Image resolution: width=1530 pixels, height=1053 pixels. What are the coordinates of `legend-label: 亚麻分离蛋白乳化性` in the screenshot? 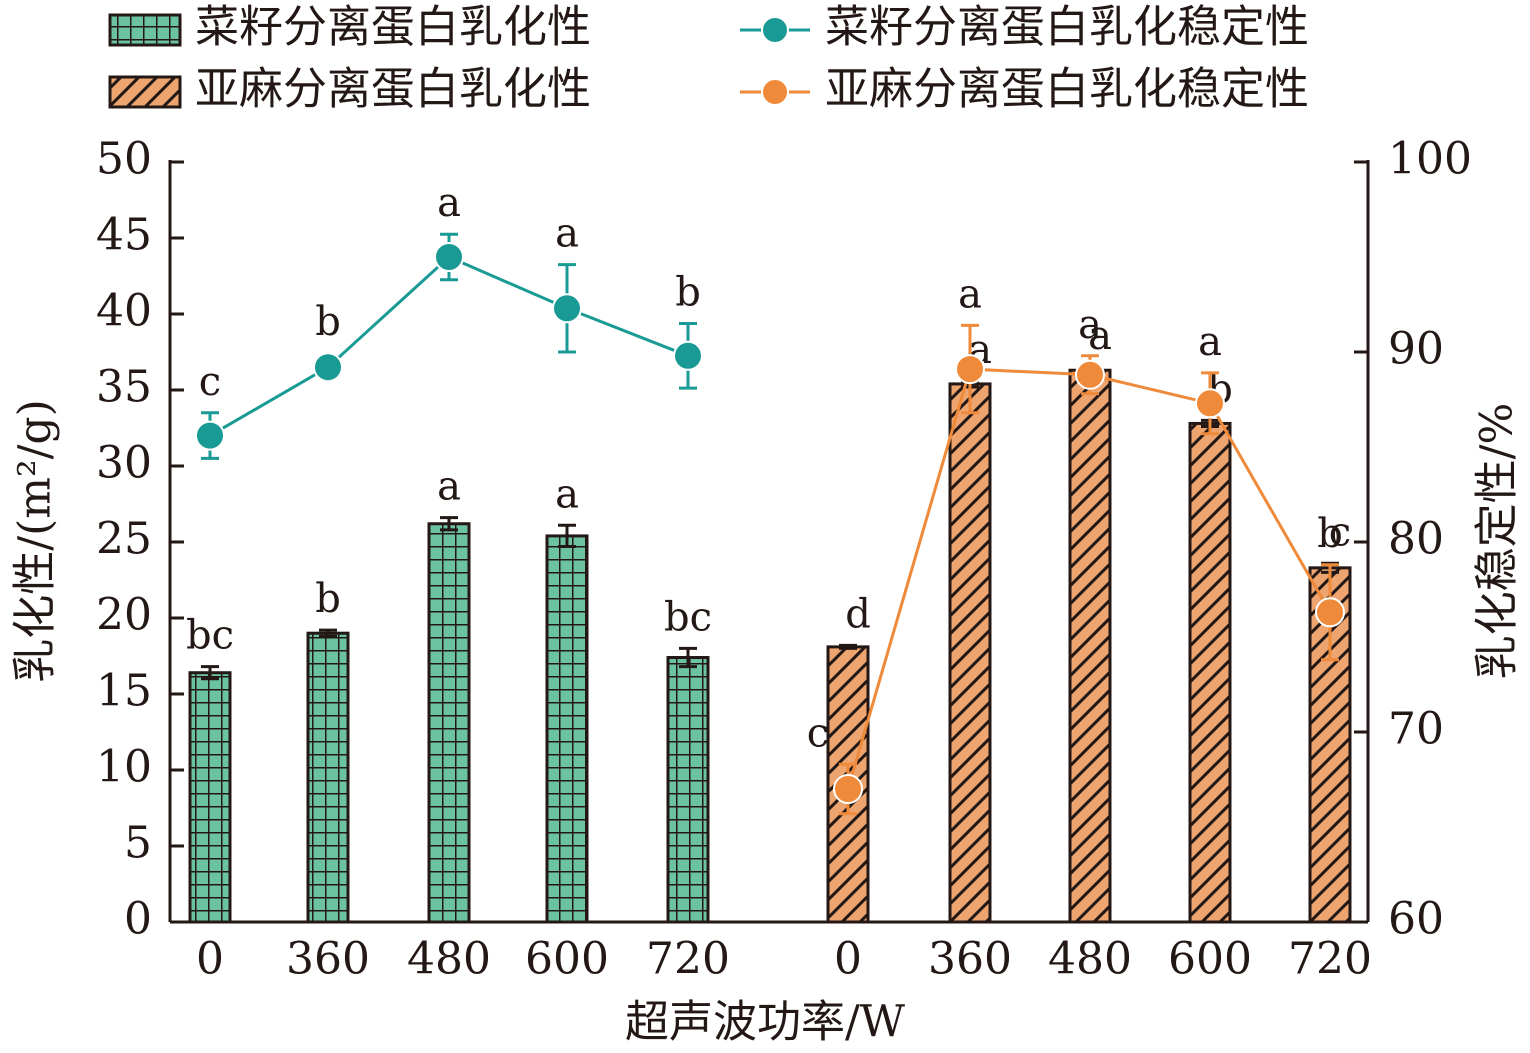 It's located at (393, 89).